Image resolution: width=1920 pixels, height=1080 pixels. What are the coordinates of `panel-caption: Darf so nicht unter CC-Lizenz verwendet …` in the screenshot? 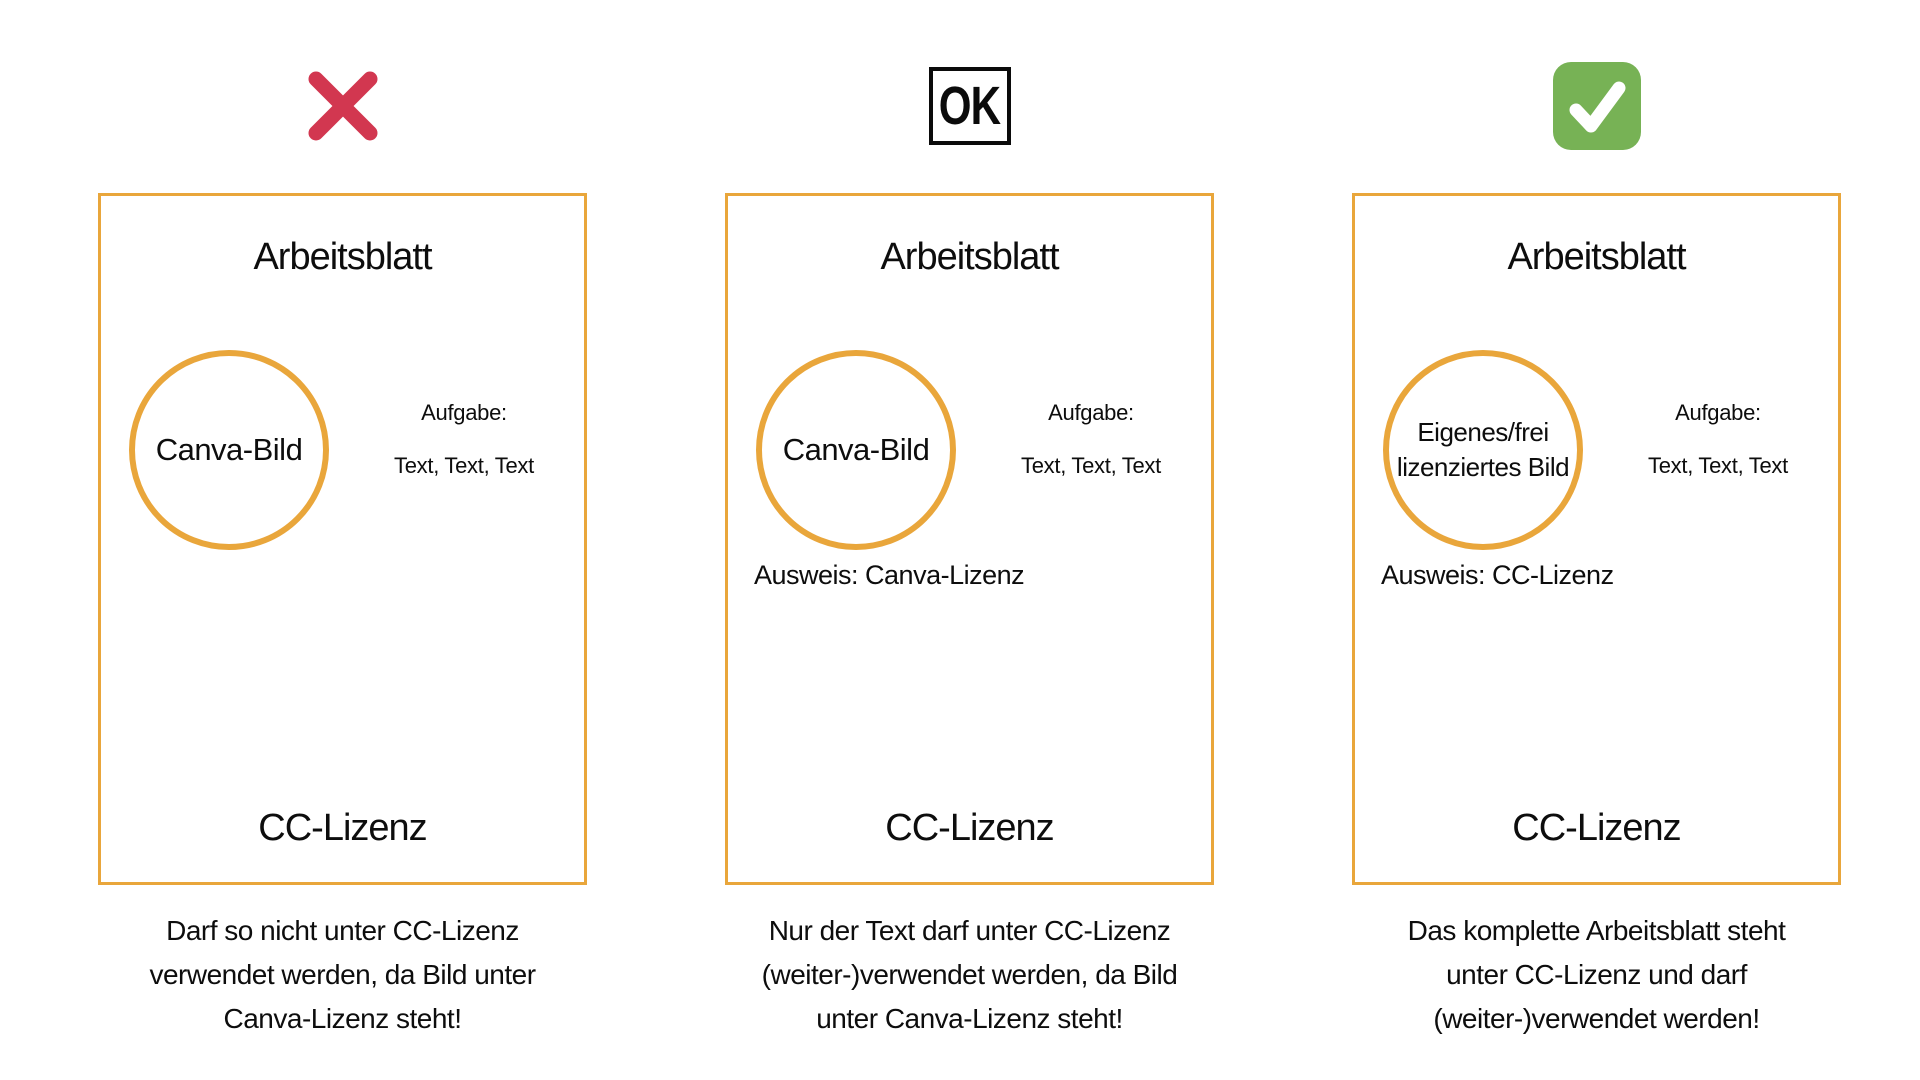 It's located at (342, 974).